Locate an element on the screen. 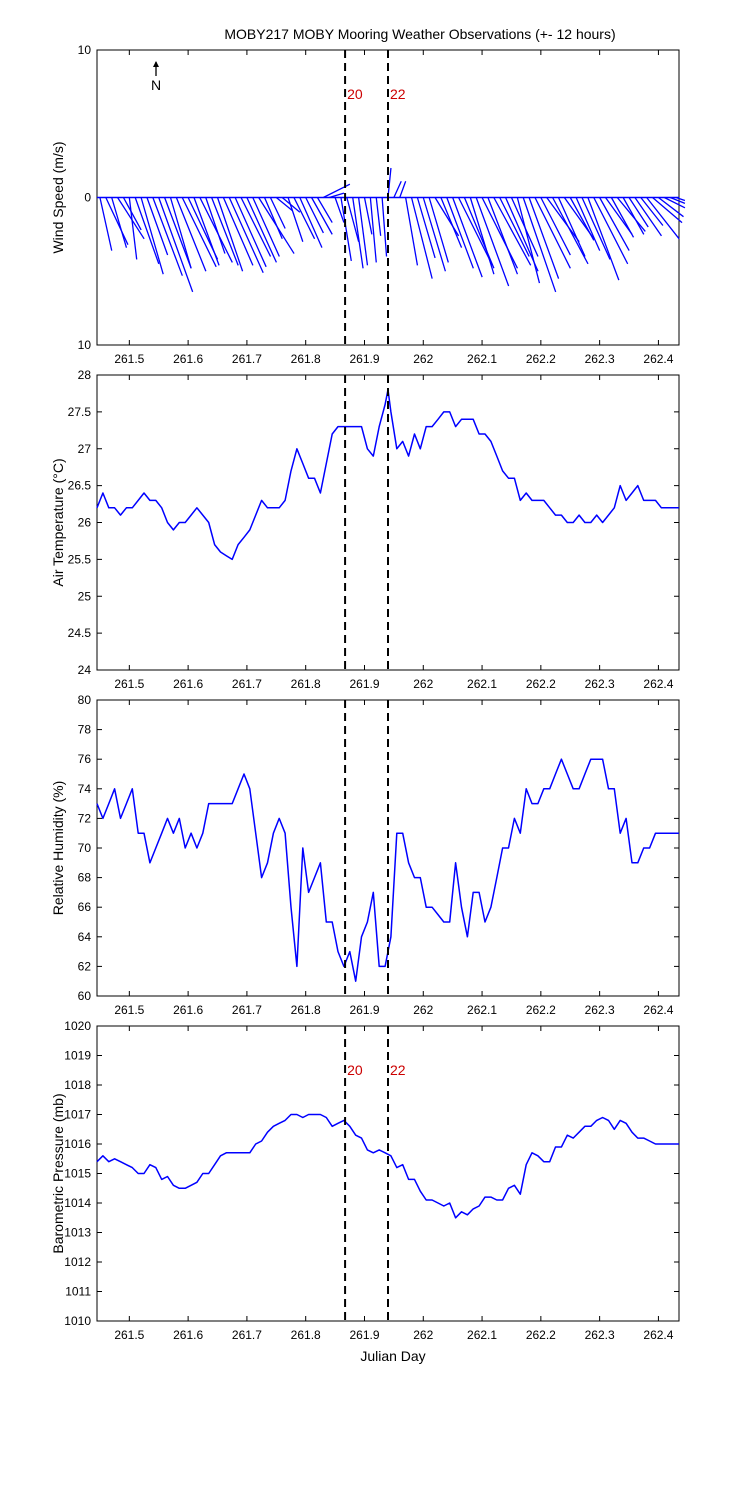 The height and width of the screenshot is (1500, 750). y-axis-label: Relative Humidity (%) is located at coordinates (58, 848).